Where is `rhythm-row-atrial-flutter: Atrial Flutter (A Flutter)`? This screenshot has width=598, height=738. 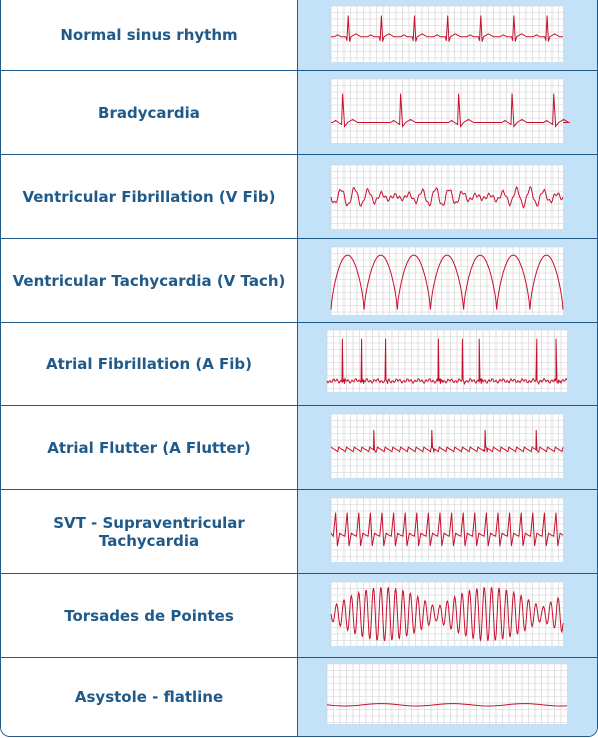
rhythm-row-atrial-flutter: Atrial Flutter (A Flutter) is located at coordinates (299, 448).